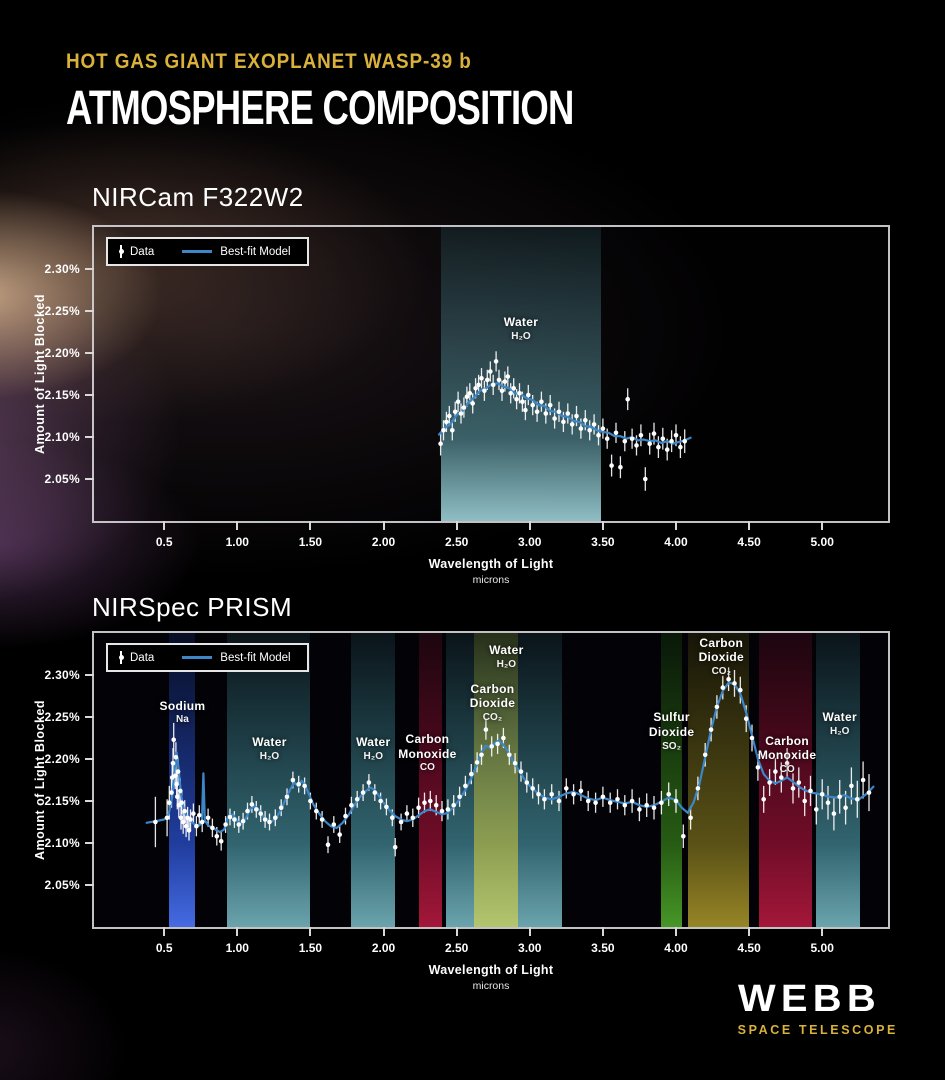 Image resolution: width=945 pixels, height=1080 pixels. I want to click on carbon-monoxide-label-1: Carbon Monoxide CO, so click(427, 752).